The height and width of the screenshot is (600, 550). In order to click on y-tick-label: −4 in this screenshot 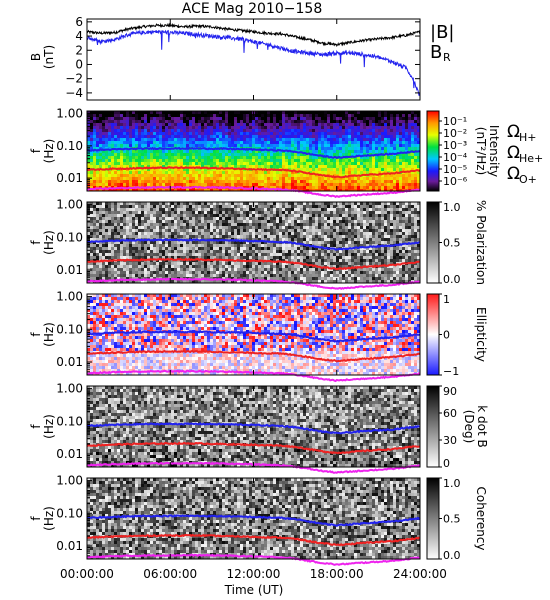, I will do `click(74, 93)`.